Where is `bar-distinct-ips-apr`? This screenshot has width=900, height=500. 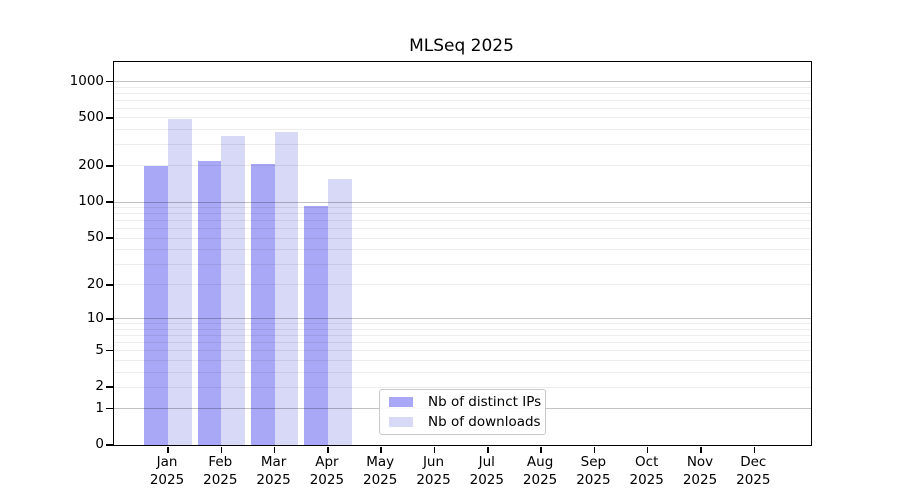
bar-distinct-ips-apr is located at coordinates (316, 325).